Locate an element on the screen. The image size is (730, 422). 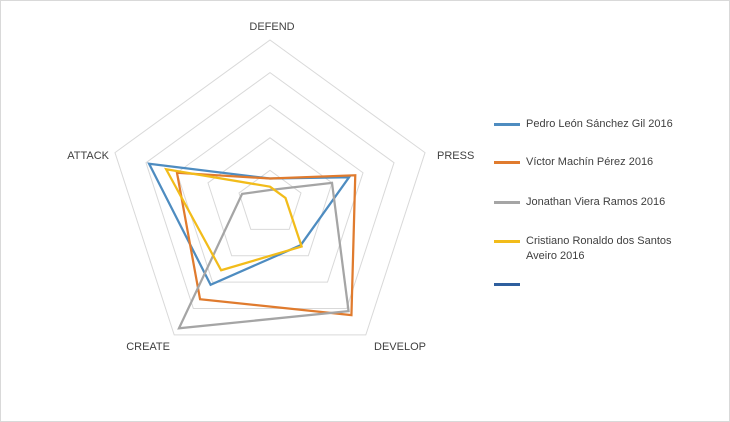
legend-label-3: Jonathan Viera Ramos 2016 is located at coordinates (596, 202).